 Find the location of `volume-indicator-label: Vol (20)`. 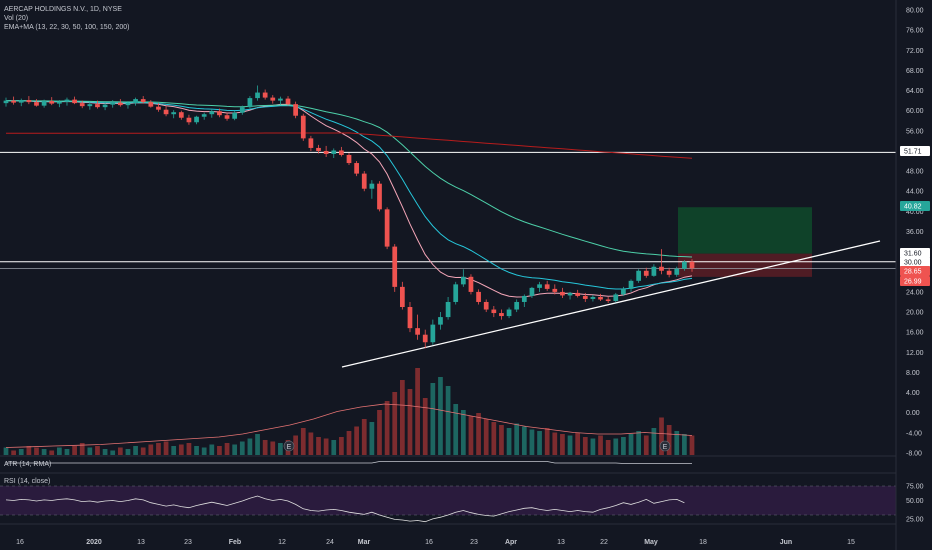

volume-indicator-label: Vol (20) is located at coordinates (16, 18).